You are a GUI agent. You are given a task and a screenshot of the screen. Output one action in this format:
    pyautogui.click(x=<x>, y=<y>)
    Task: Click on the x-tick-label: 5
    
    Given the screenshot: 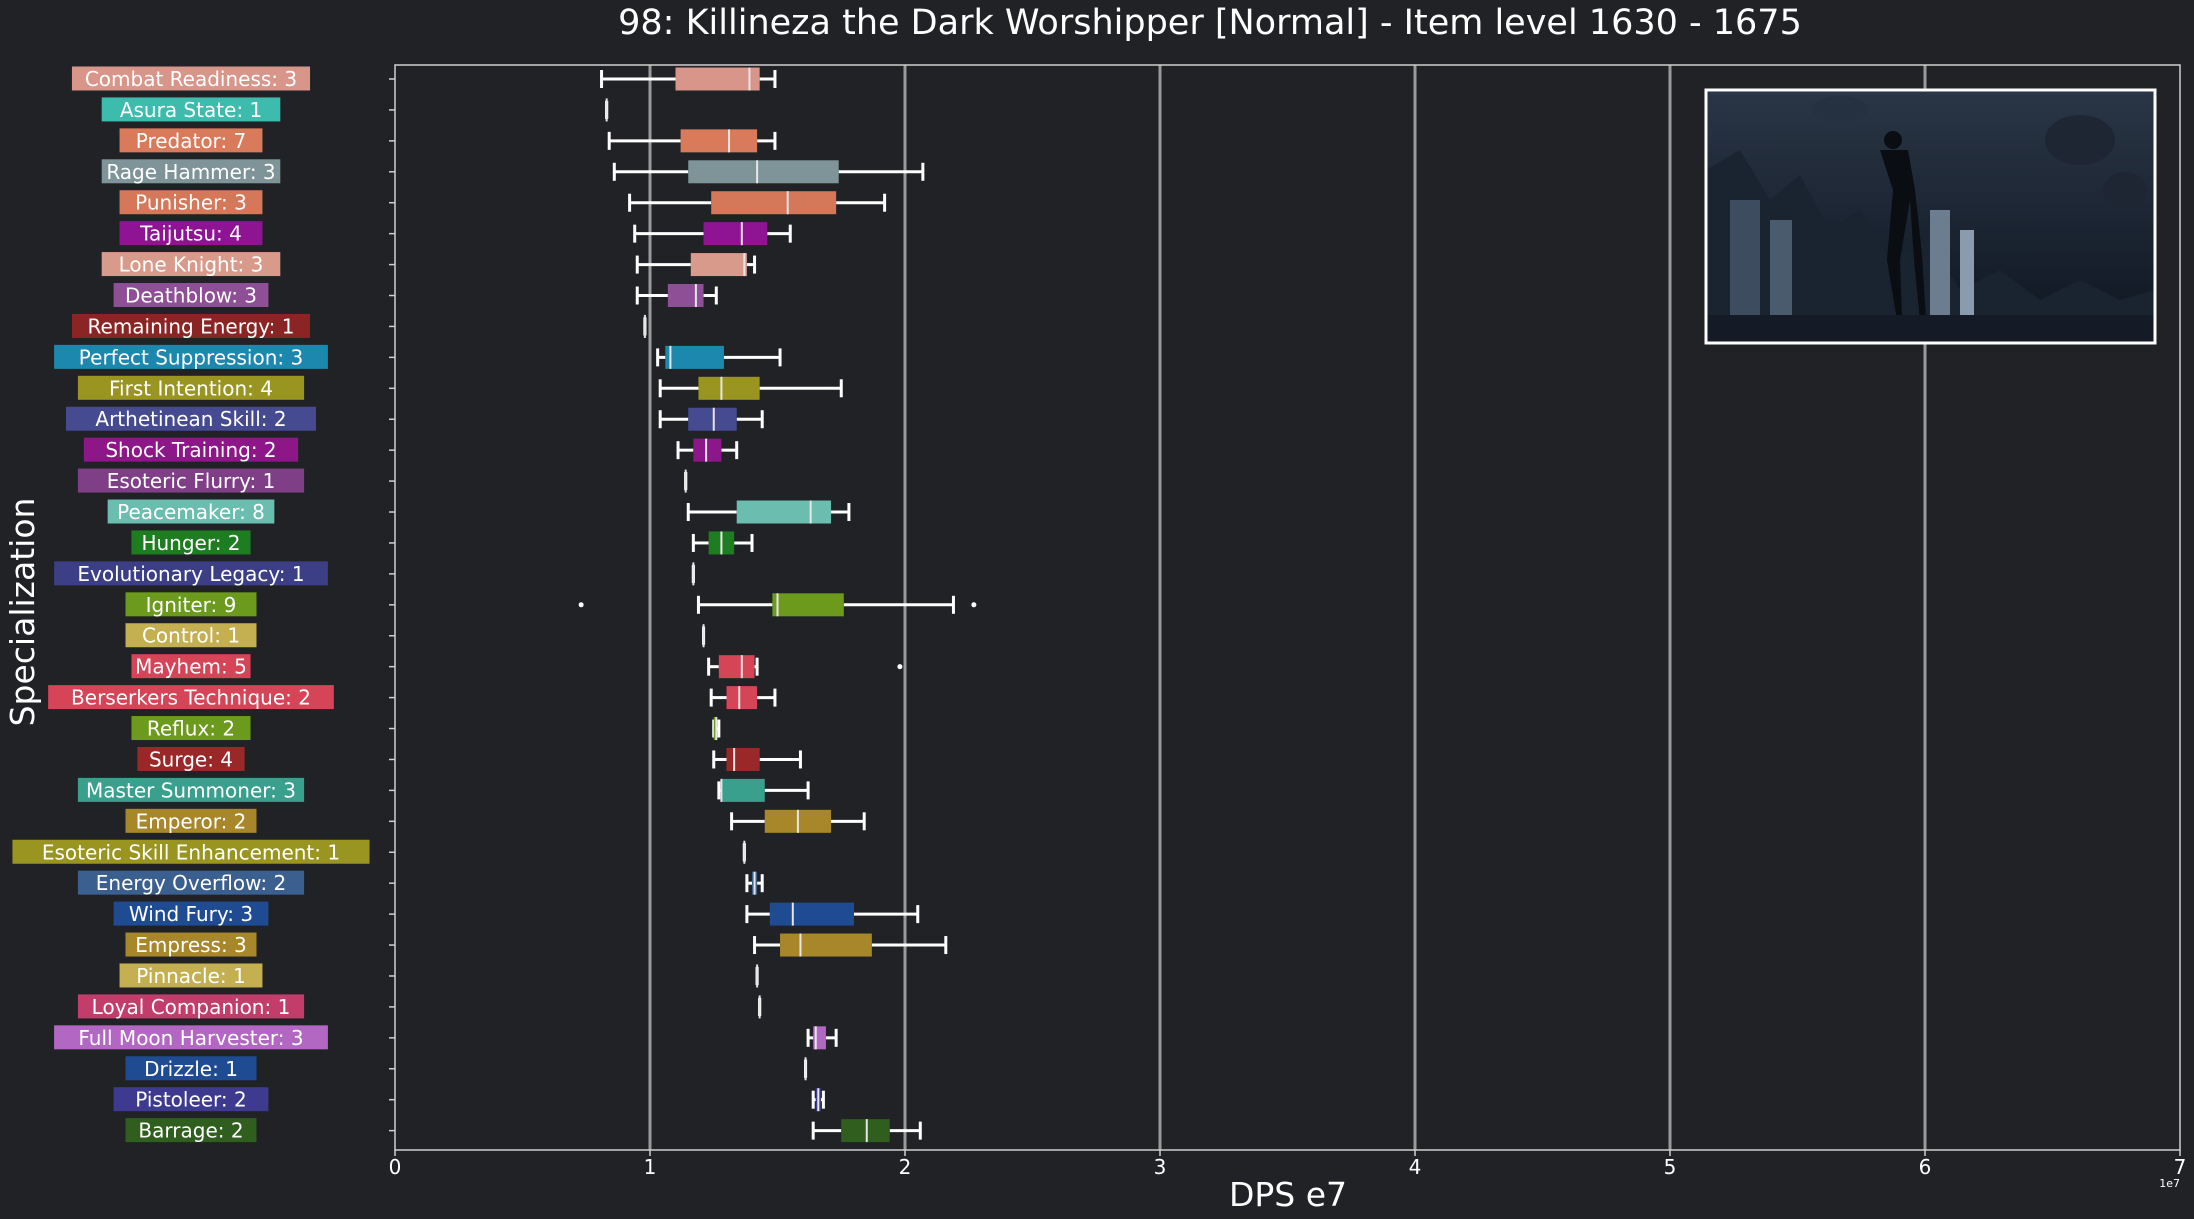 What is the action you would take?
    pyautogui.click(x=1670, y=1167)
    